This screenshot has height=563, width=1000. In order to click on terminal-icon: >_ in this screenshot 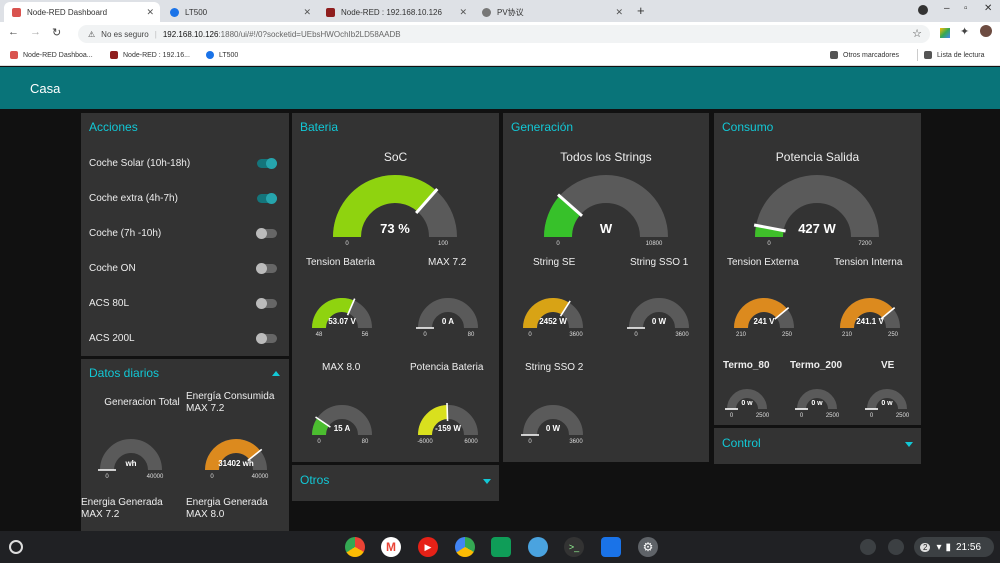, I will do `click(574, 547)`.